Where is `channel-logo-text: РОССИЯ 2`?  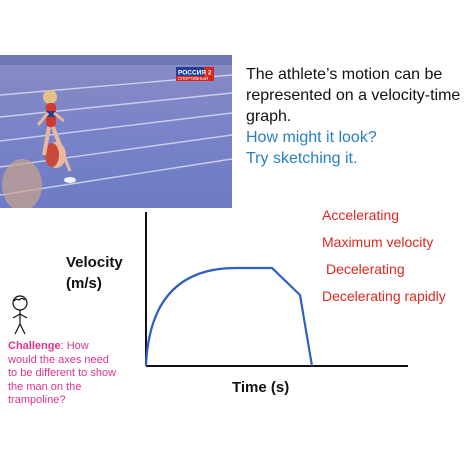
channel-logo-text: РОССИЯ 2 is located at coordinates (195, 73).